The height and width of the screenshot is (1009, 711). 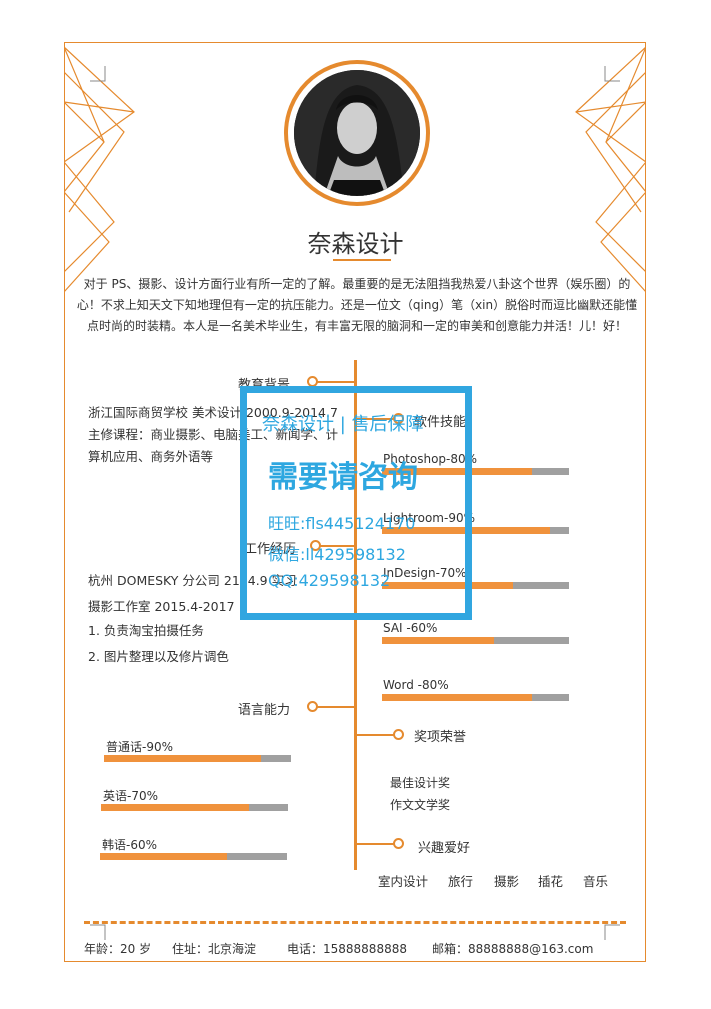 I want to click on watermark-box, so click(x=356, y=503).